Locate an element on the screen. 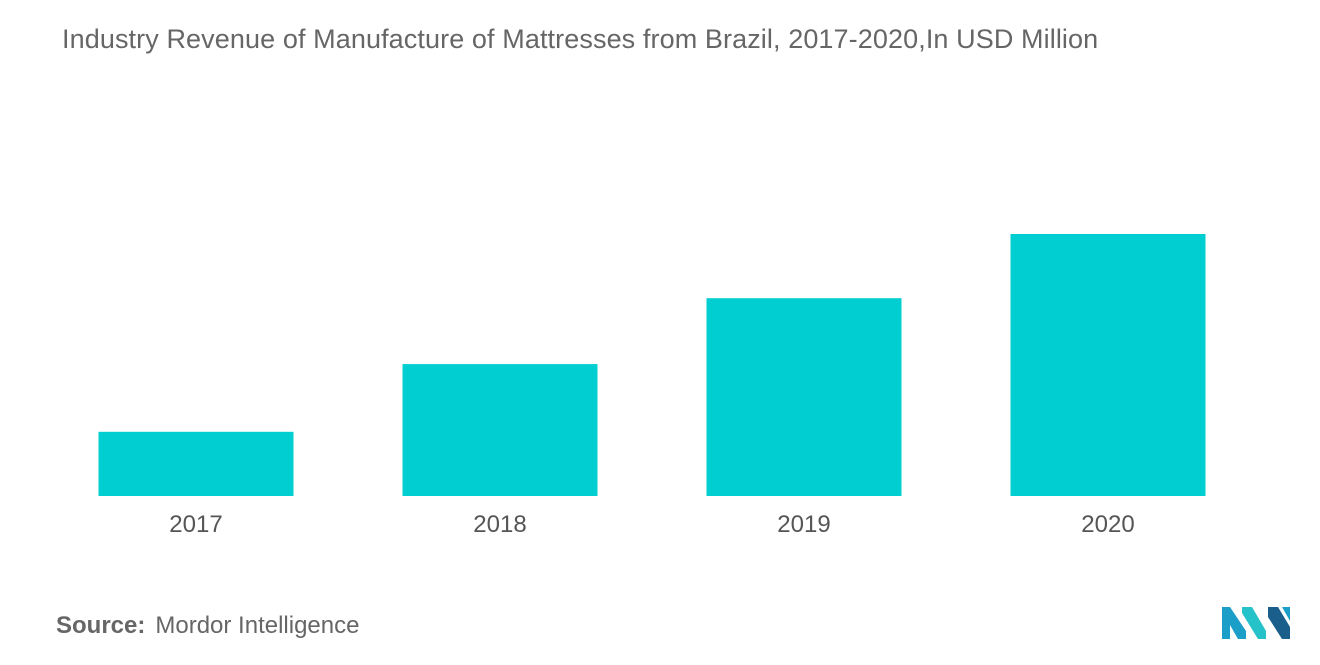 The height and width of the screenshot is (665, 1320). bar-2018 is located at coordinates (500, 430).